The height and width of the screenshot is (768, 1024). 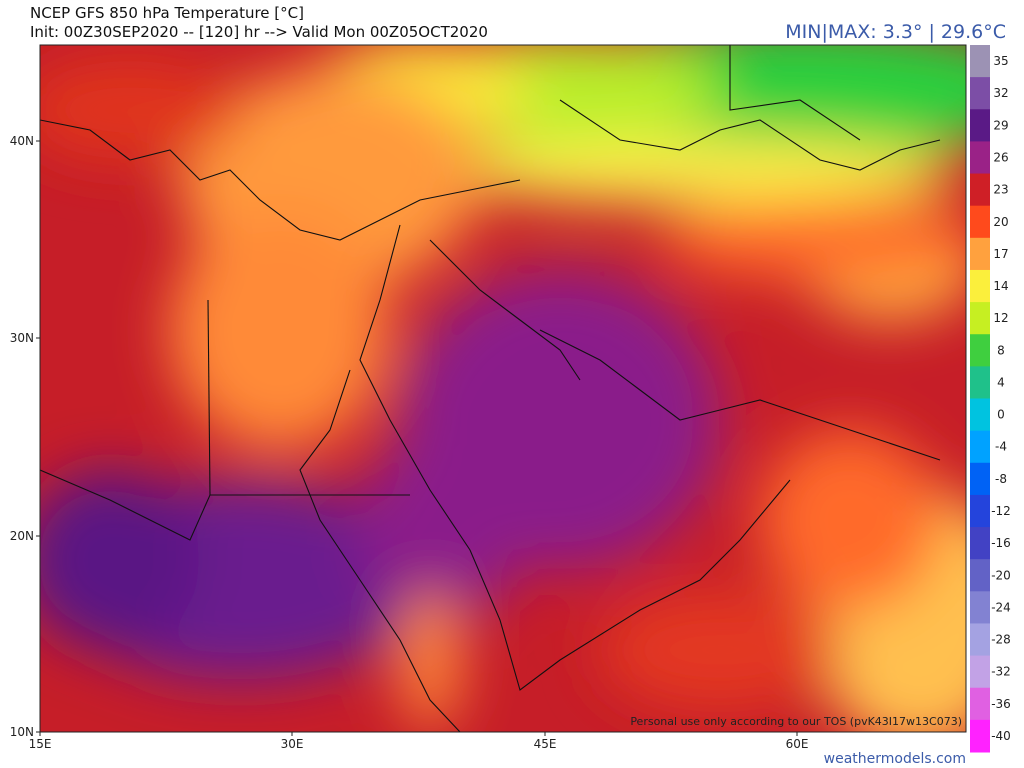 What do you see at coordinates (1001, 350) in the screenshot?
I see `colorbar-label: 8` at bounding box center [1001, 350].